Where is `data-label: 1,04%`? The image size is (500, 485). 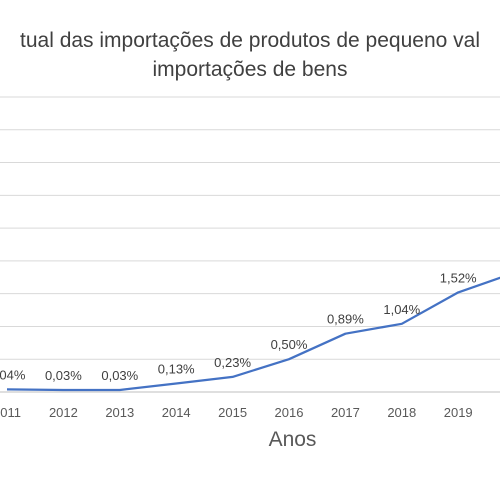 data-label: 1,04% is located at coordinates (401, 309).